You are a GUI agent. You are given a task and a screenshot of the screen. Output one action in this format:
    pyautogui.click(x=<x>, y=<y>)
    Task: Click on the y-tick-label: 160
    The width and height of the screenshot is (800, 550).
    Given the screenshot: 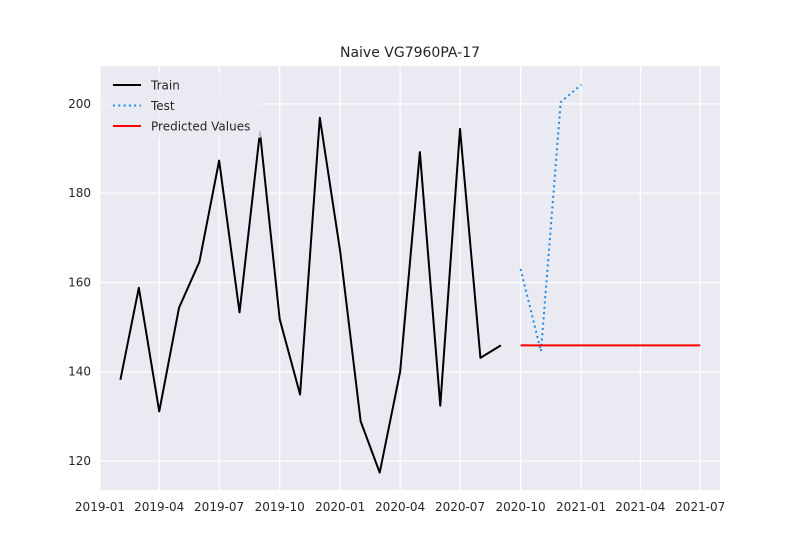 What is the action you would take?
    pyautogui.click(x=79, y=282)
    